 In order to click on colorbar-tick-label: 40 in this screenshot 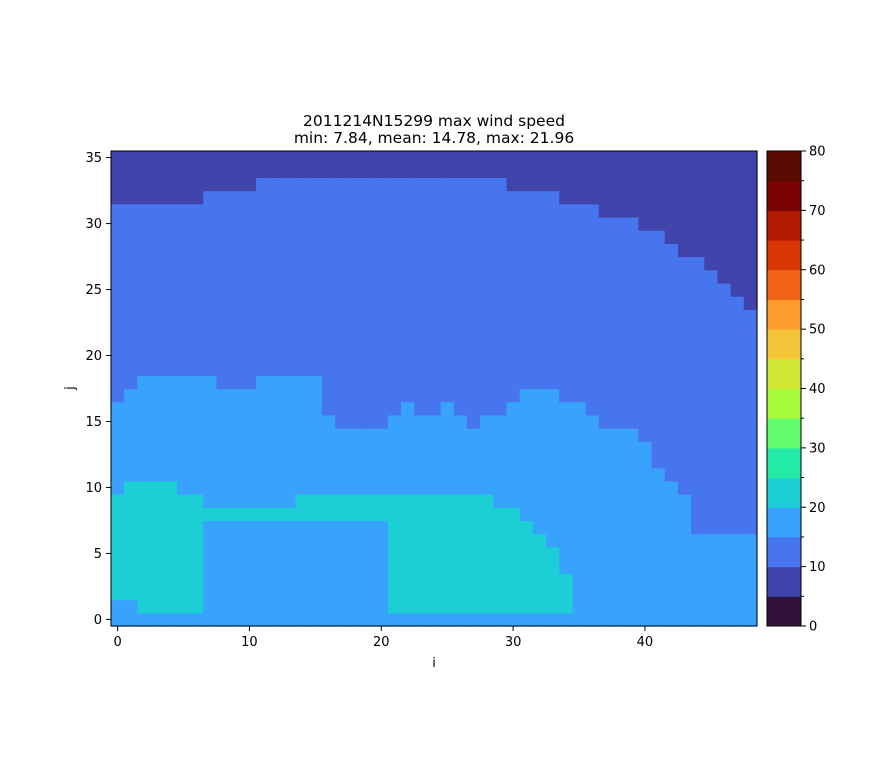, I will do `click(817, 389)`.